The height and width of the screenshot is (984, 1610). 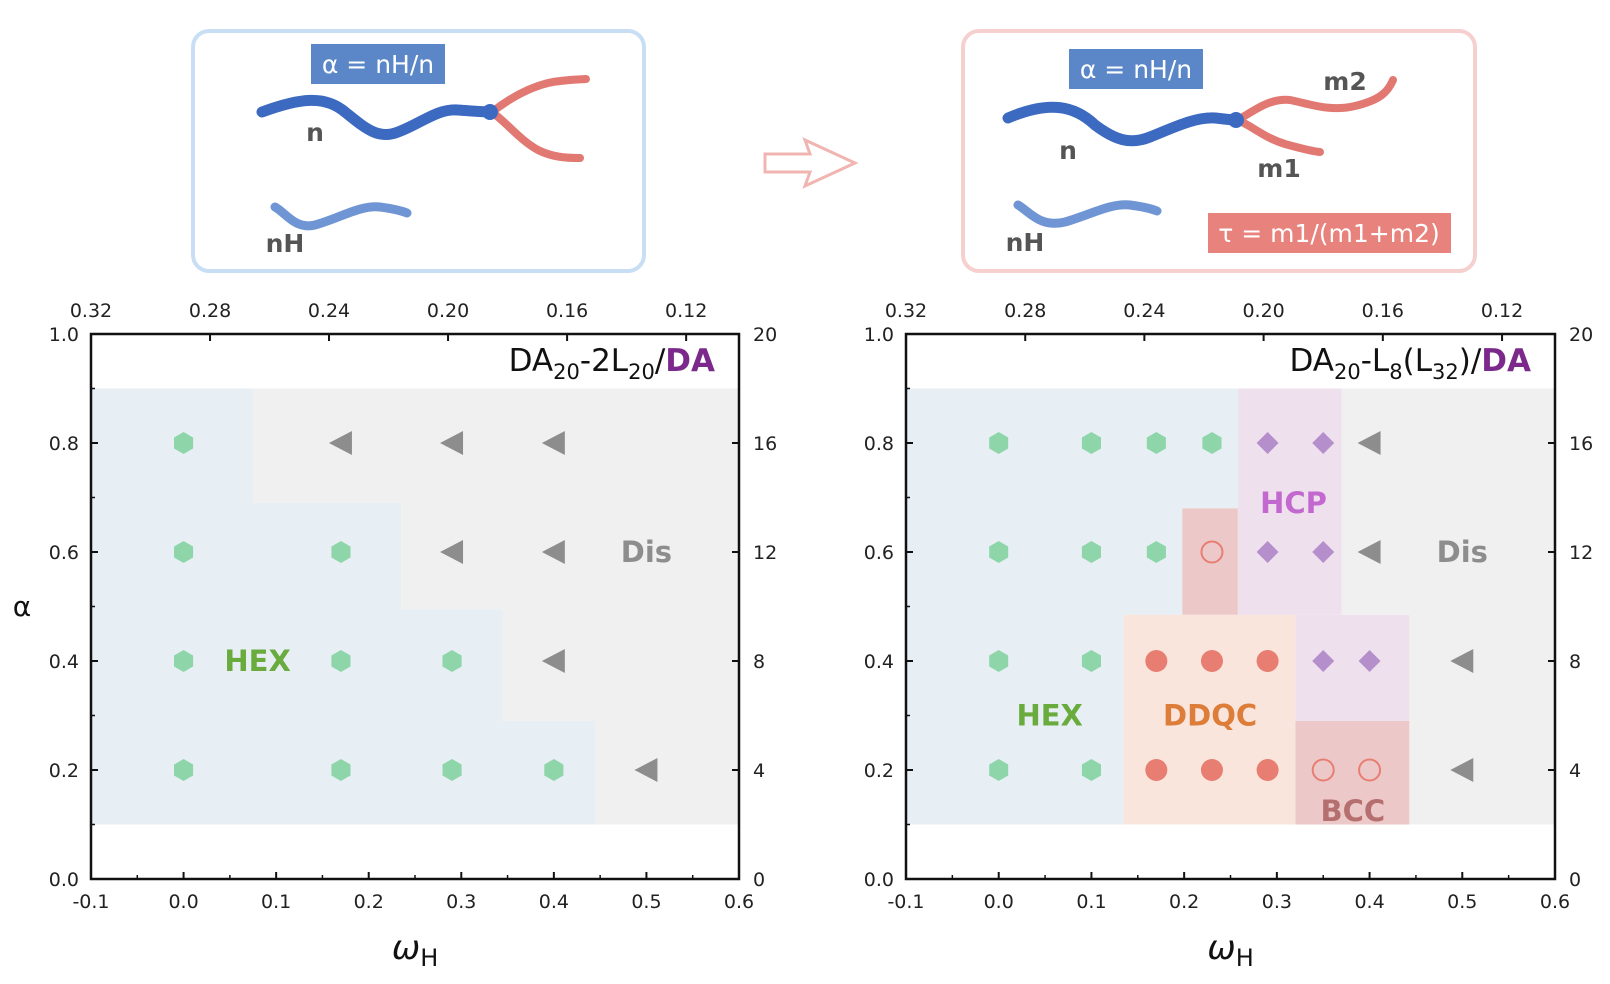 I want to click on schematic-right: α = nH/n n m2 m1 nH τ = m1/(m1+m2), so click(x=1219, y=151).